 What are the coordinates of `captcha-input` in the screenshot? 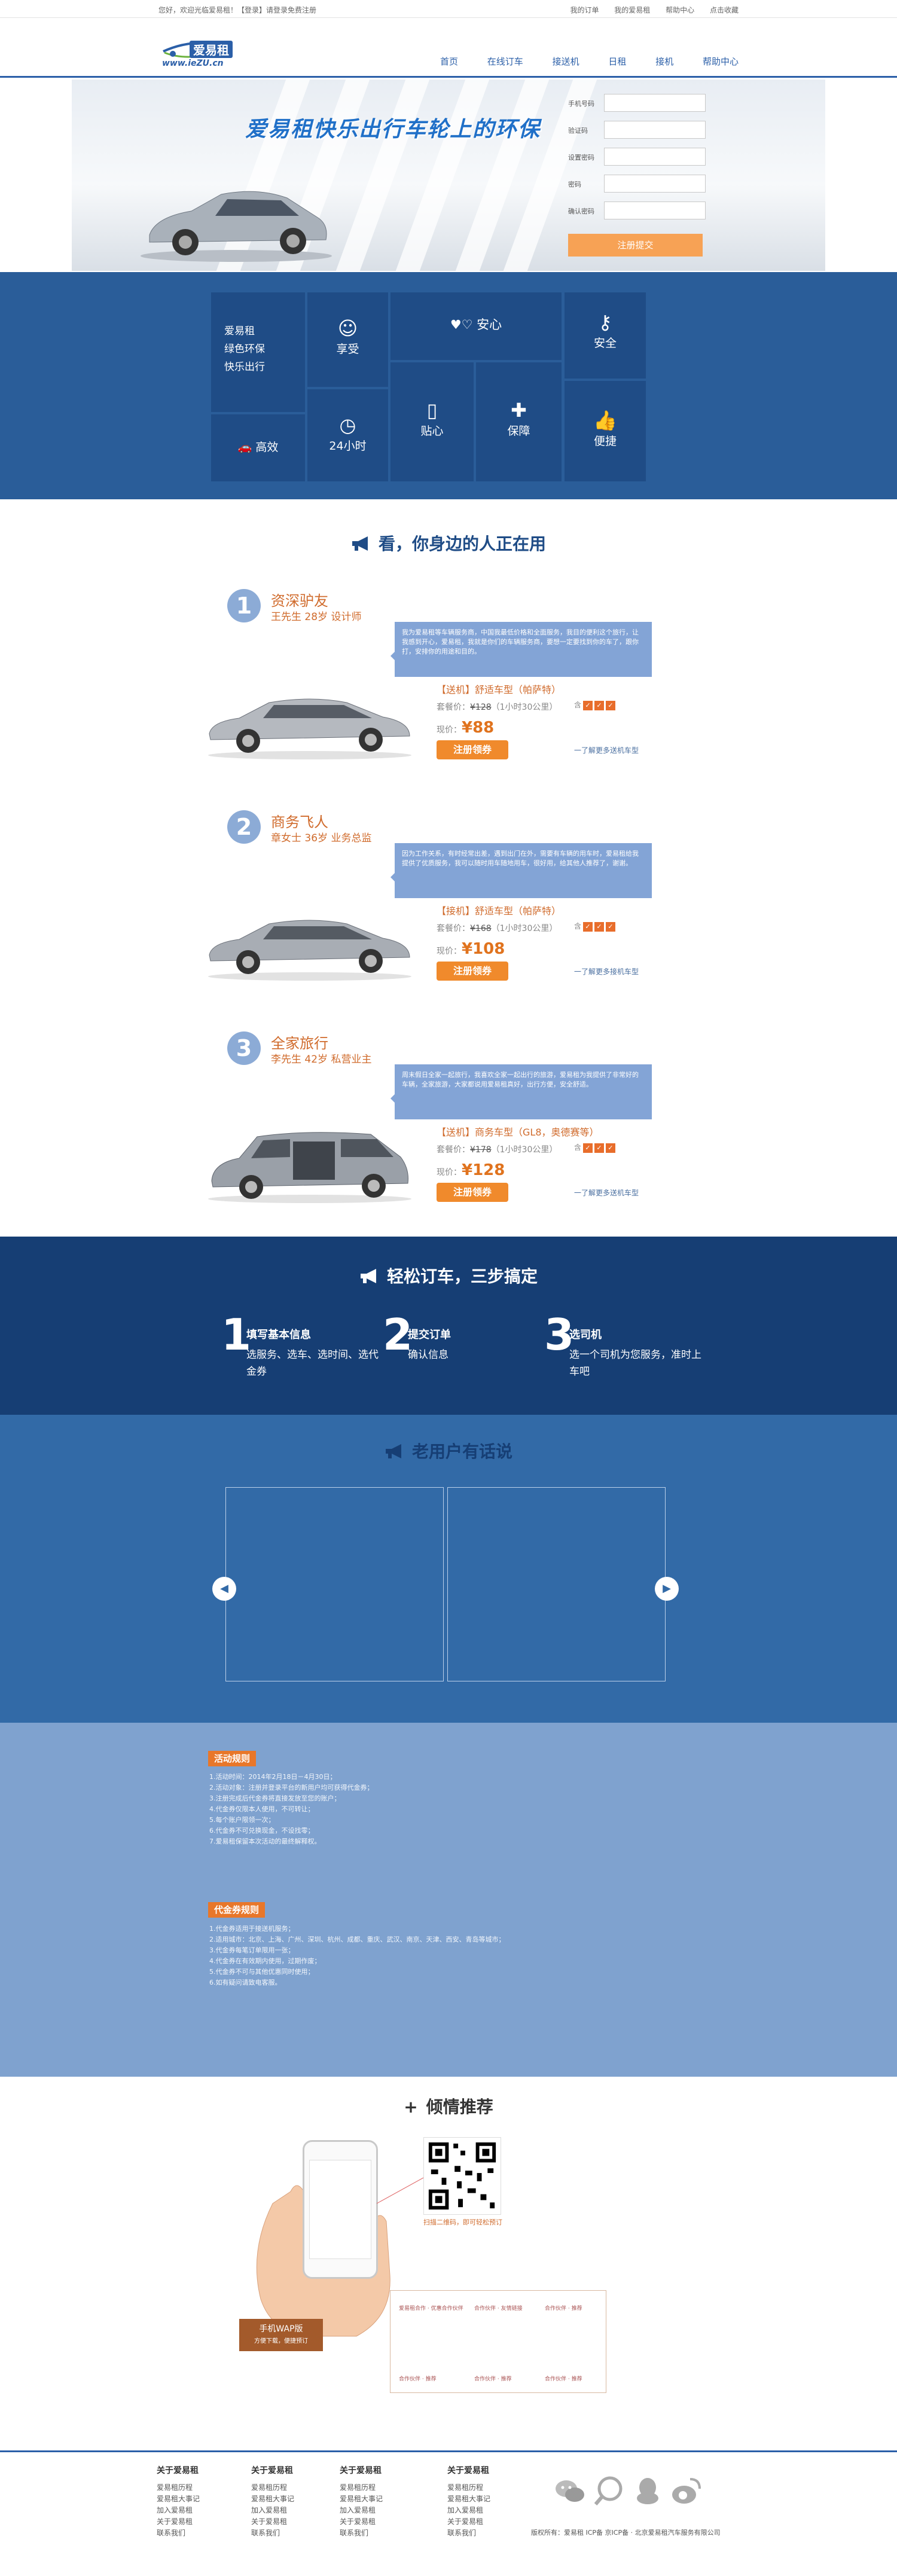 It's located at (655, 130).